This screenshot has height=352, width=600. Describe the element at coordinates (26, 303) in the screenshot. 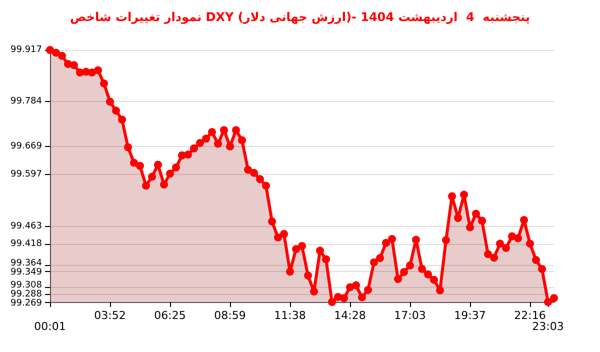

I see `y-tick-label: 99.269` at that location.